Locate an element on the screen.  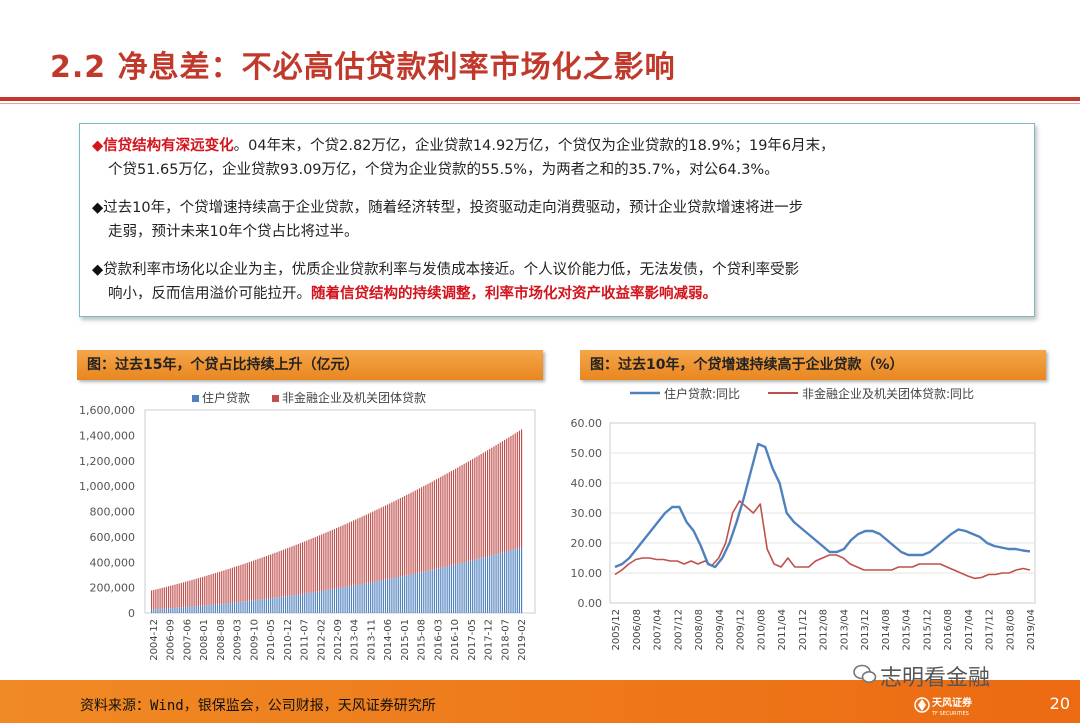
x-tick-label: 2015/04 is located at coordinates (907, 630).